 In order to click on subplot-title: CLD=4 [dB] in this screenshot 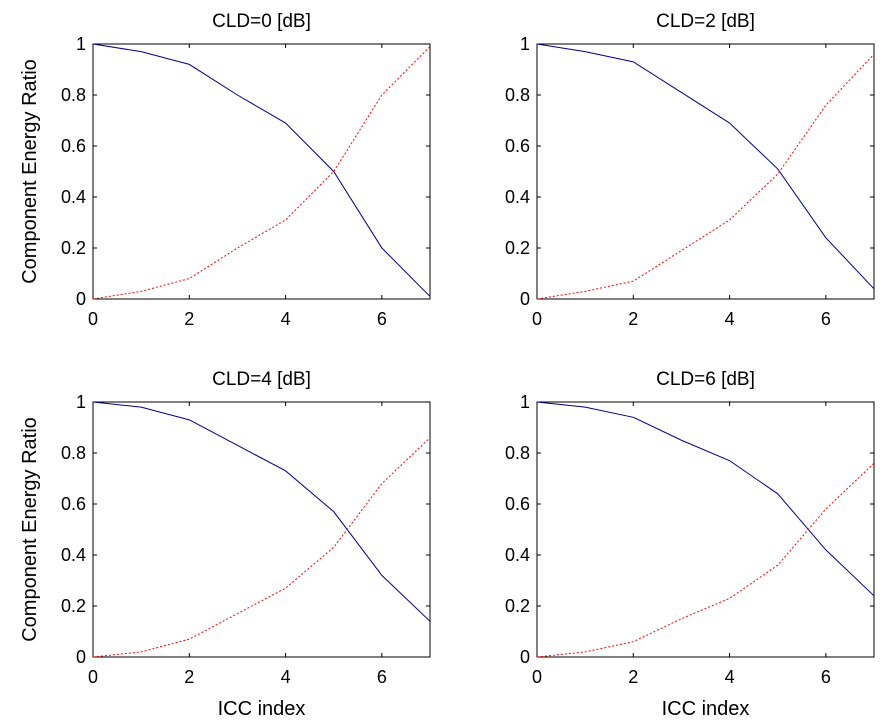, I will do `click(261, 379)`.